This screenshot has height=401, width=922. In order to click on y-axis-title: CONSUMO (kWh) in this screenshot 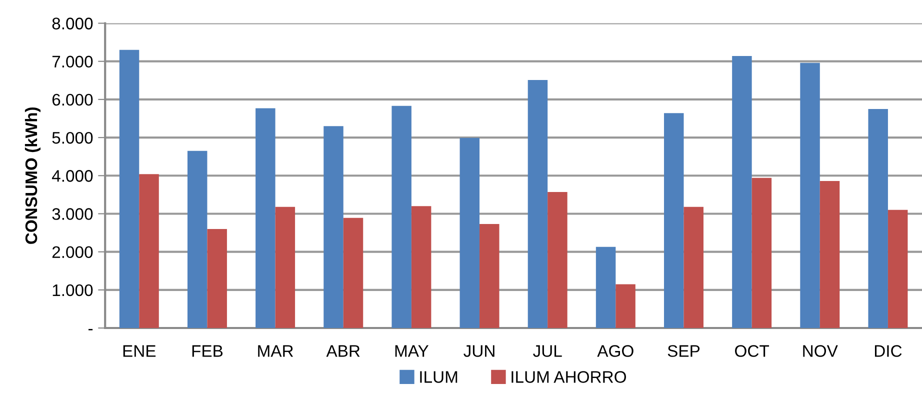, I will do `click(32, 175)`.